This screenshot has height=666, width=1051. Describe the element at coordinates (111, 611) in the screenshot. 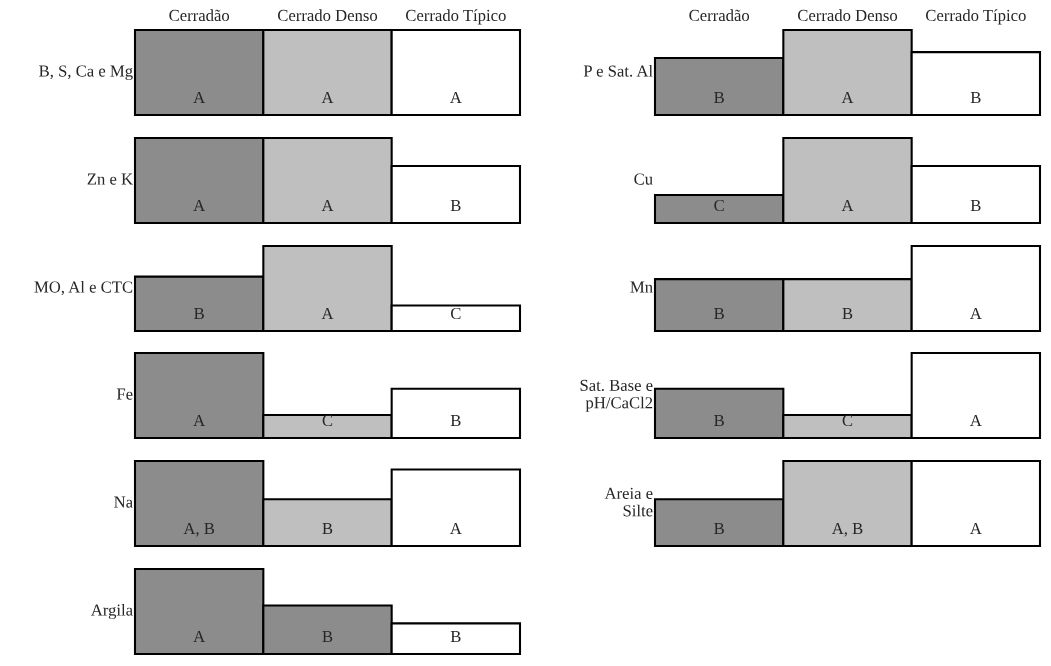

I see `y-axis-title: Argila` at that location.